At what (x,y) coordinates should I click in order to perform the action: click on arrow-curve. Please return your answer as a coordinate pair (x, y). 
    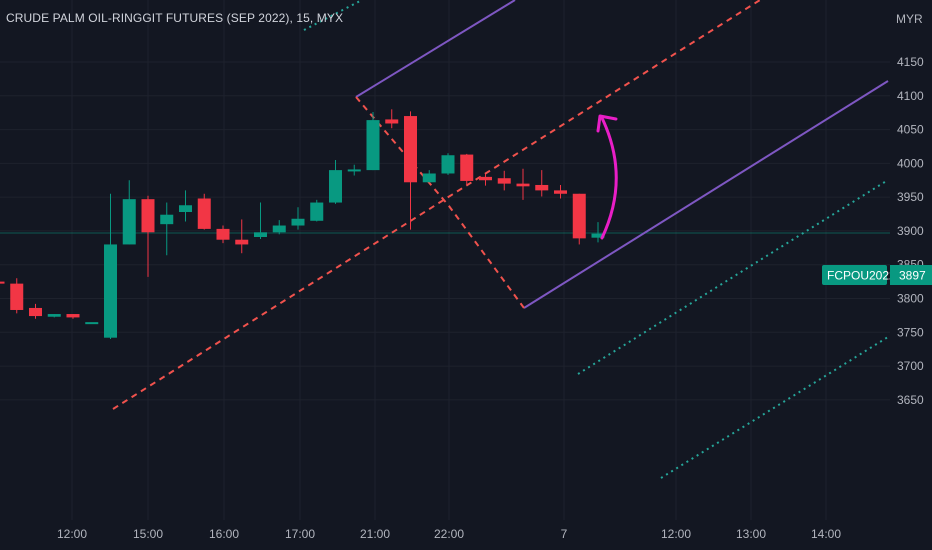
    Looking at the image, I should click on (609, 178).